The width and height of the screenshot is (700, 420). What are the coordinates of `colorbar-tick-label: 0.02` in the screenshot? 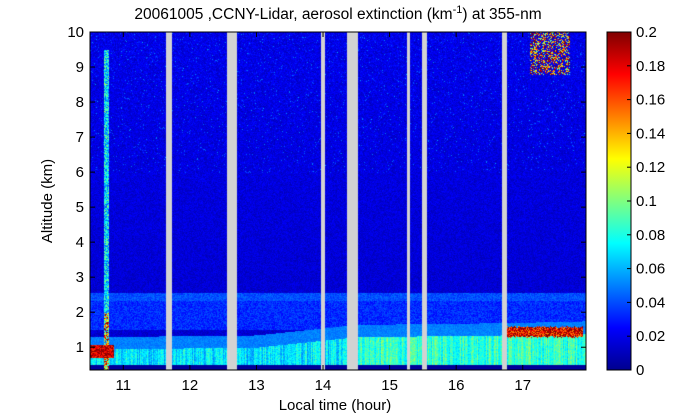 It's located at (650, 336).